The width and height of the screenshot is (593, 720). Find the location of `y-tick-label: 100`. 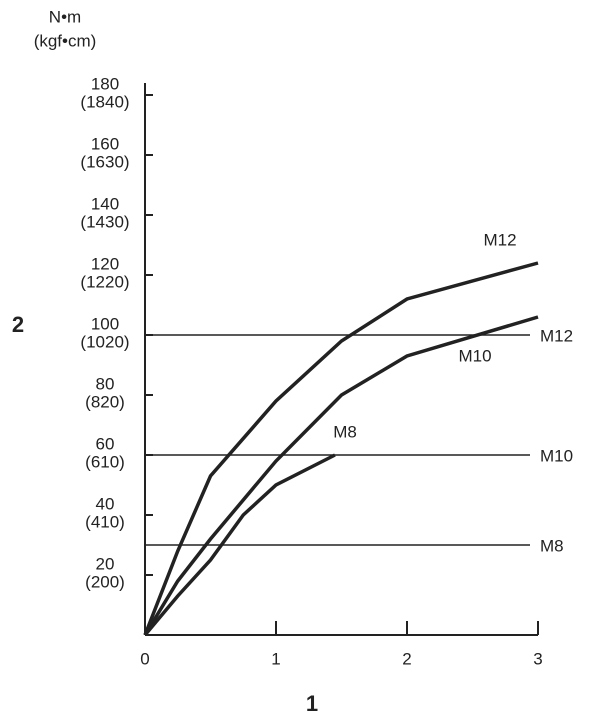

y-tick-label: 100 is located at coordinates (105, 323).